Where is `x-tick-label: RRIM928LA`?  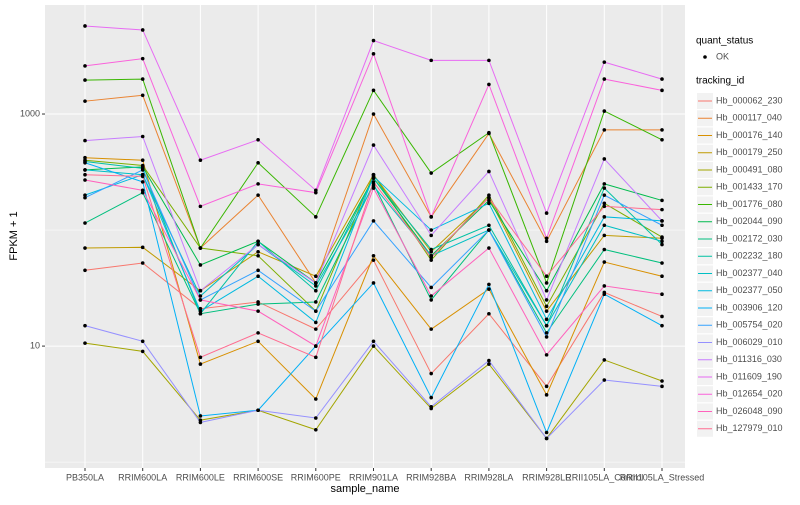 x-tick-label: RRIM928LA is located at coordinates (488, 477).